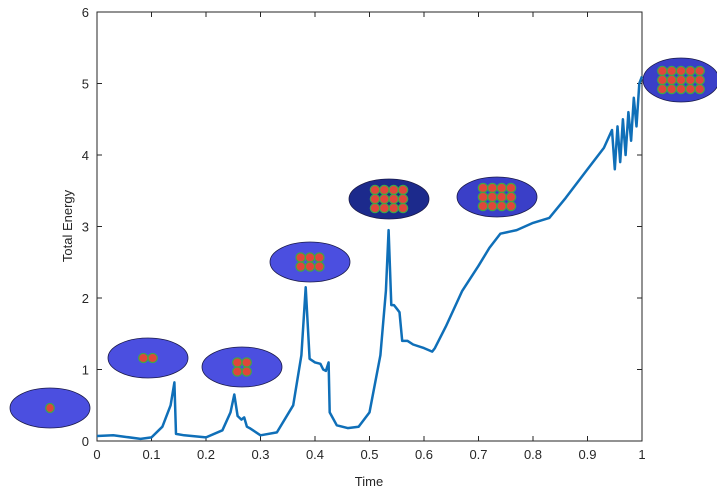 The image size is (717, 498). Describe the element at coordinates (85, 12) in the screenshot. I see `y-tick-label: 6` at that location.